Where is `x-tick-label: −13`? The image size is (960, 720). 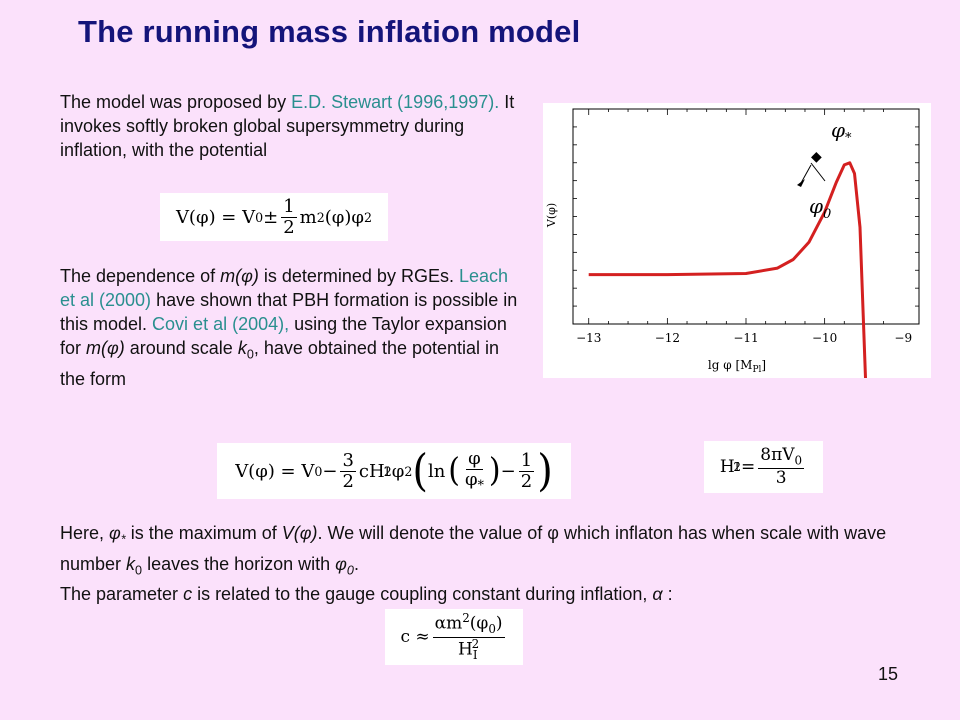 x-tick-label: −13 is located at coordinates (588, 338).